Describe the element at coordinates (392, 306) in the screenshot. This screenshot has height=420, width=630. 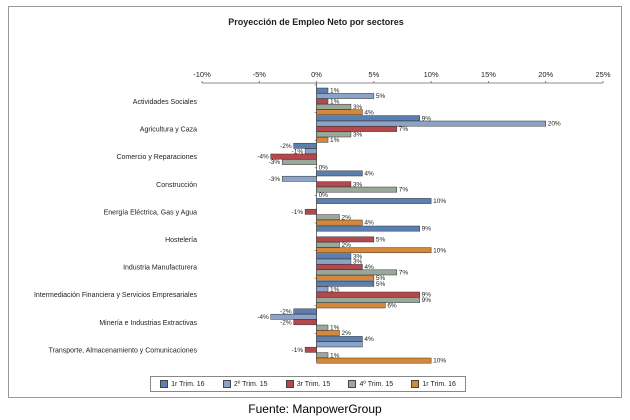
I see `data-label: 6%` at that location.